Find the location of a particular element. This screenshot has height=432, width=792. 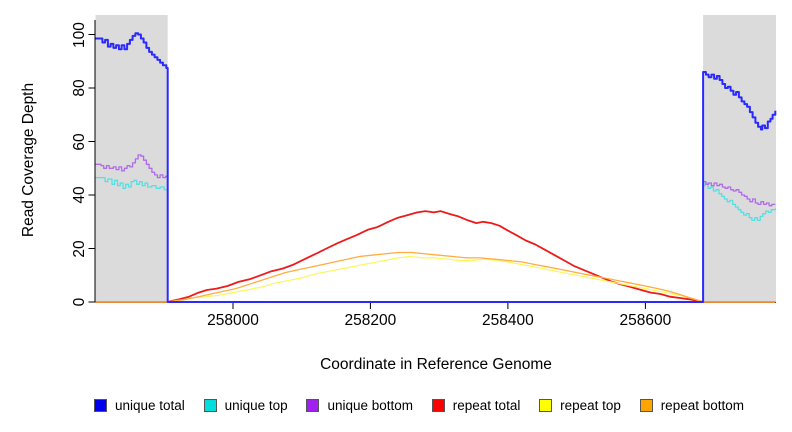

series-line-repeat-top is located at coordinates (435, 279).